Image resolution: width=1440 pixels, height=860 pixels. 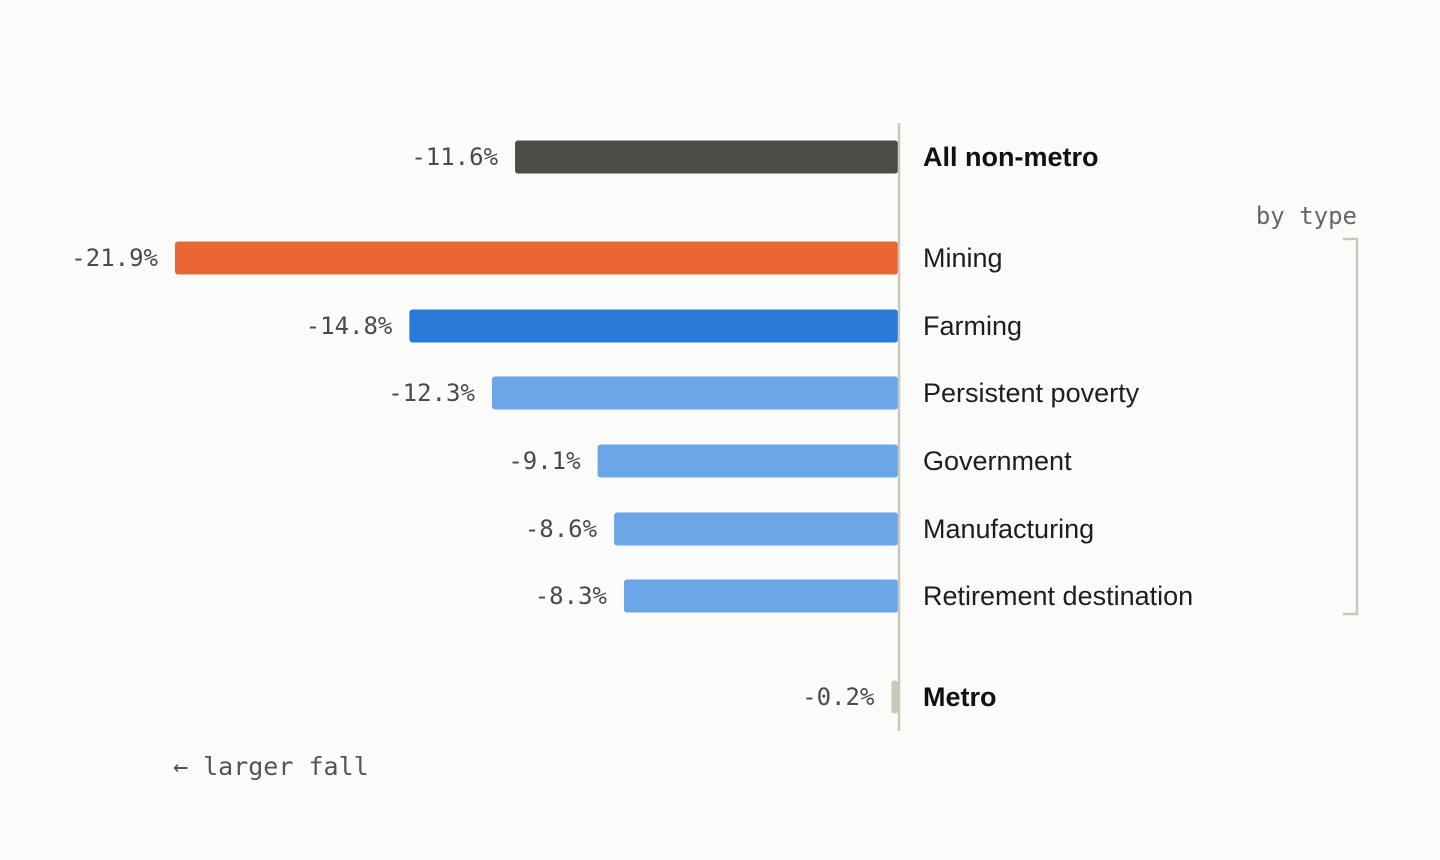 What do you see at coordinates (1351, 426) in the screenshot?
I see `group-bracket` at bounding box center [1351, 426].